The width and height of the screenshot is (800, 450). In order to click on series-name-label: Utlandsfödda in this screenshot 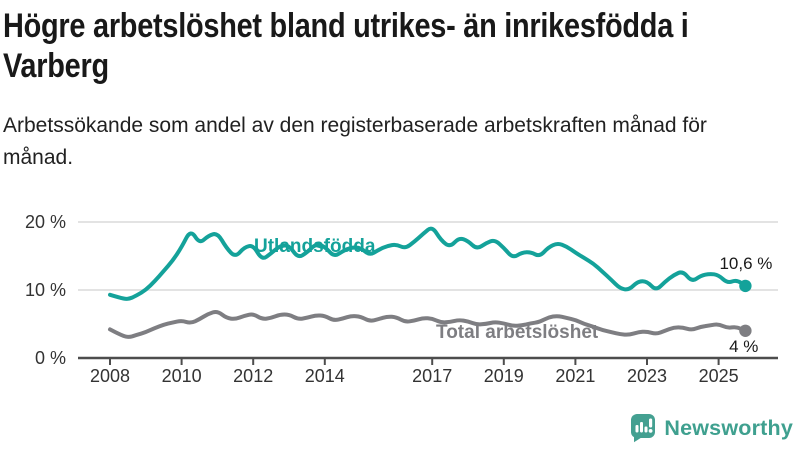, I will do `click(315, 246)`.